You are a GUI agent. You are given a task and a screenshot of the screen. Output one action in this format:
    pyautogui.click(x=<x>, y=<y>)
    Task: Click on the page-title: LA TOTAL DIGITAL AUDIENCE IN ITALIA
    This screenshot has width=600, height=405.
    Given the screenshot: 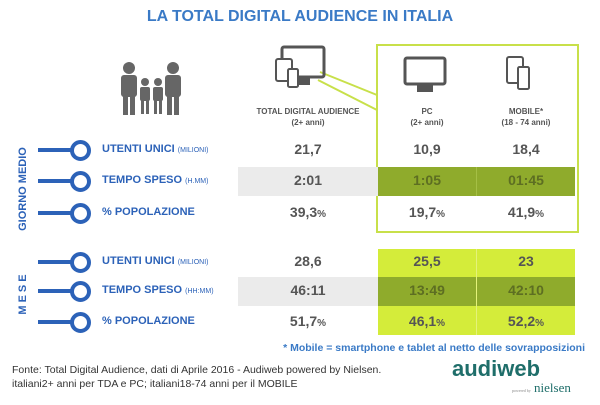 What is the action you would take?
    pyautogui.click(x=300, y=16)
    